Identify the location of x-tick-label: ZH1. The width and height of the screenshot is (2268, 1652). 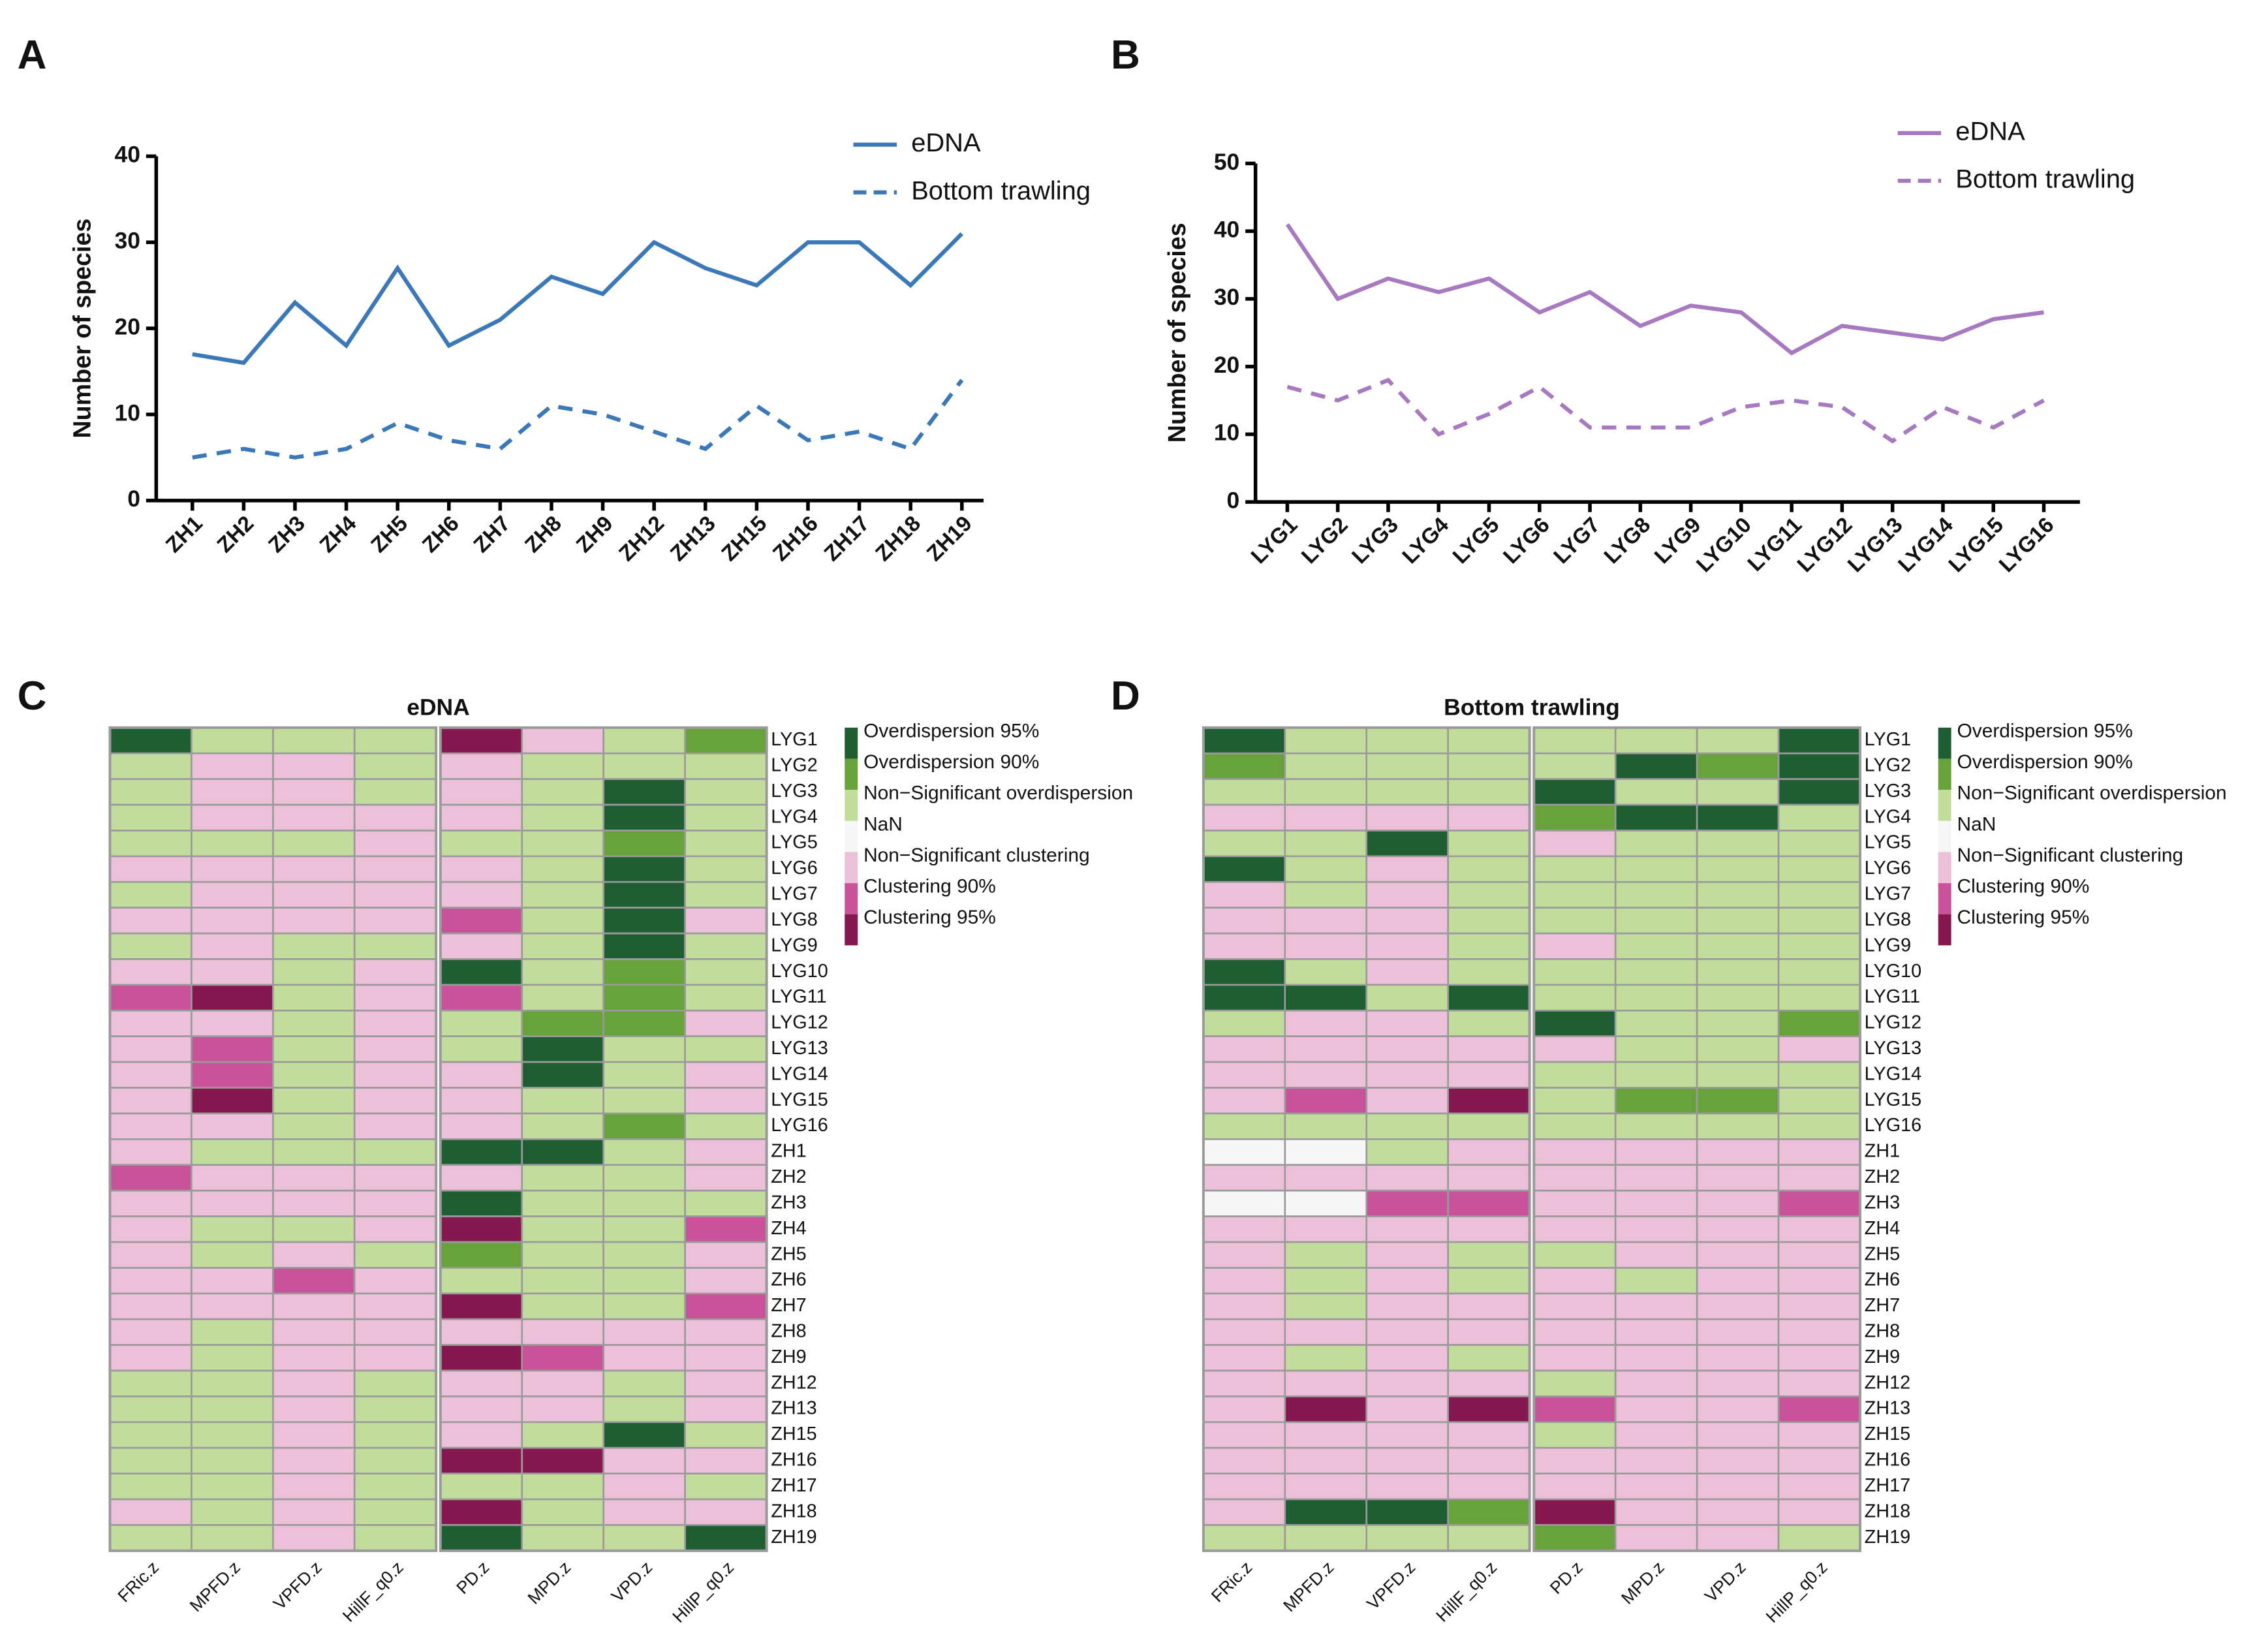
(184, 535).